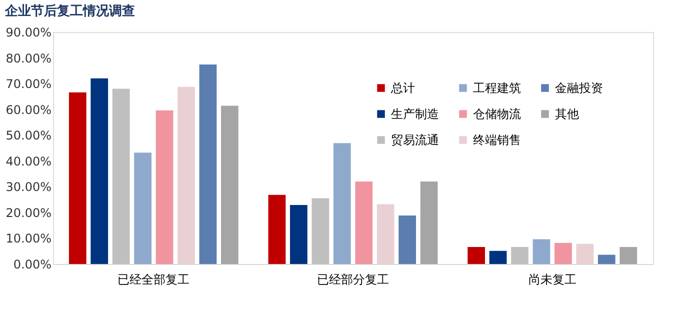  Describe the element at coordinates (415, 114) in the screenshot. I see `legend-label: 生产制造` at that location.